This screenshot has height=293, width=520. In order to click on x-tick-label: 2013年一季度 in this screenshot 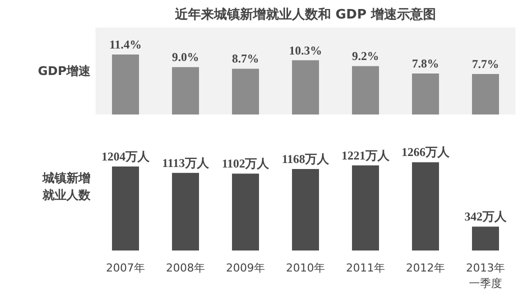, I will do `click(486, 276)`.